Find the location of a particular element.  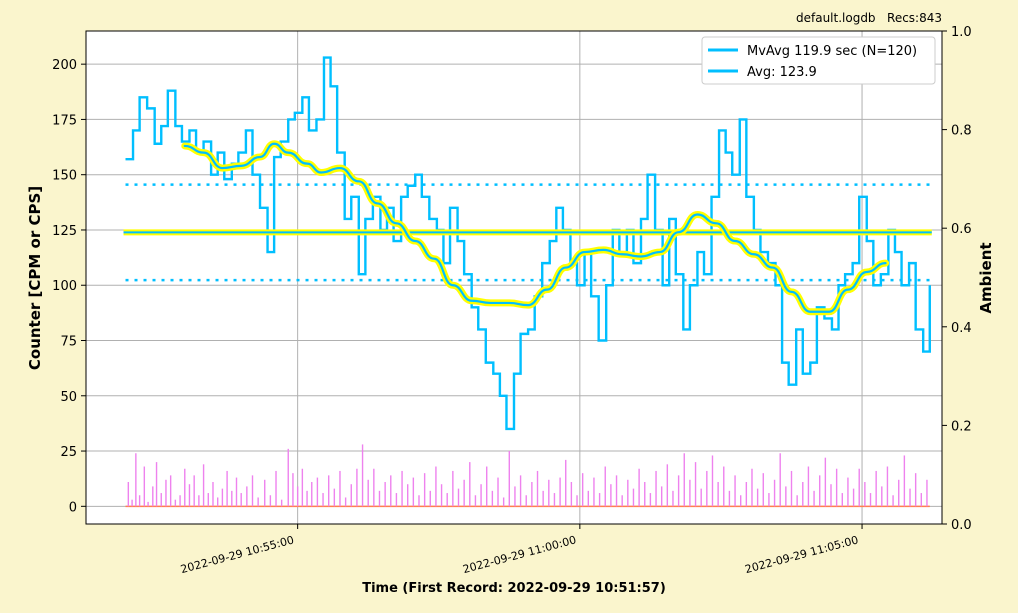

legend-label-mvavg: MvAvg 119.9 sec (N=120) is located at coordinates (832, 51).